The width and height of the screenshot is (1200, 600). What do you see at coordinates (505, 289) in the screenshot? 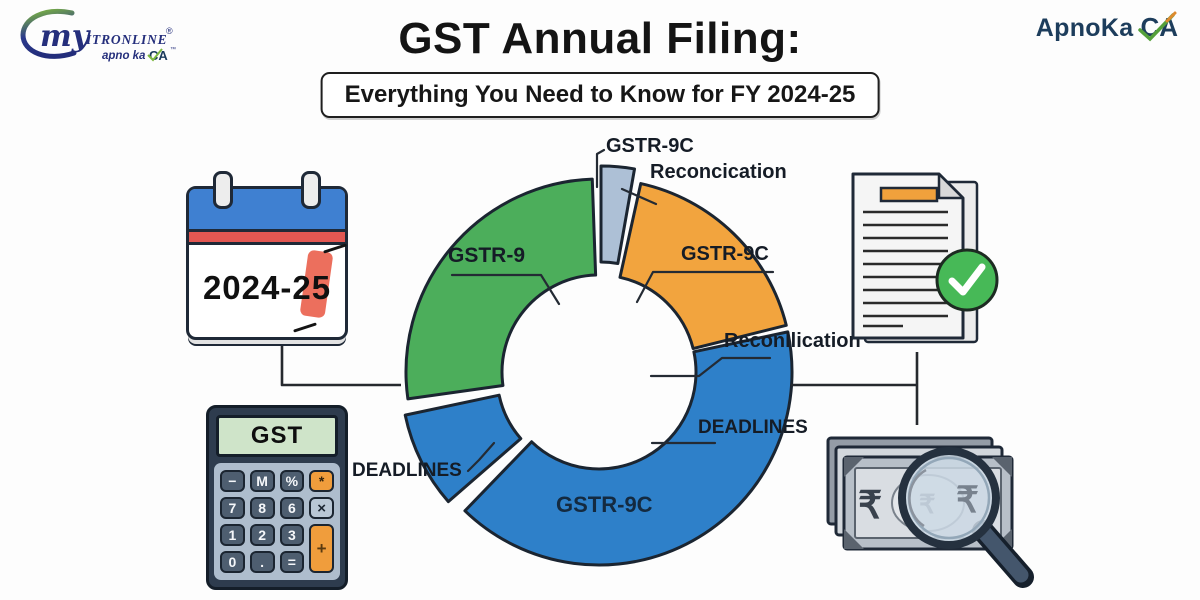
I see `leader-gstr9` at bounding box center [505, 289].